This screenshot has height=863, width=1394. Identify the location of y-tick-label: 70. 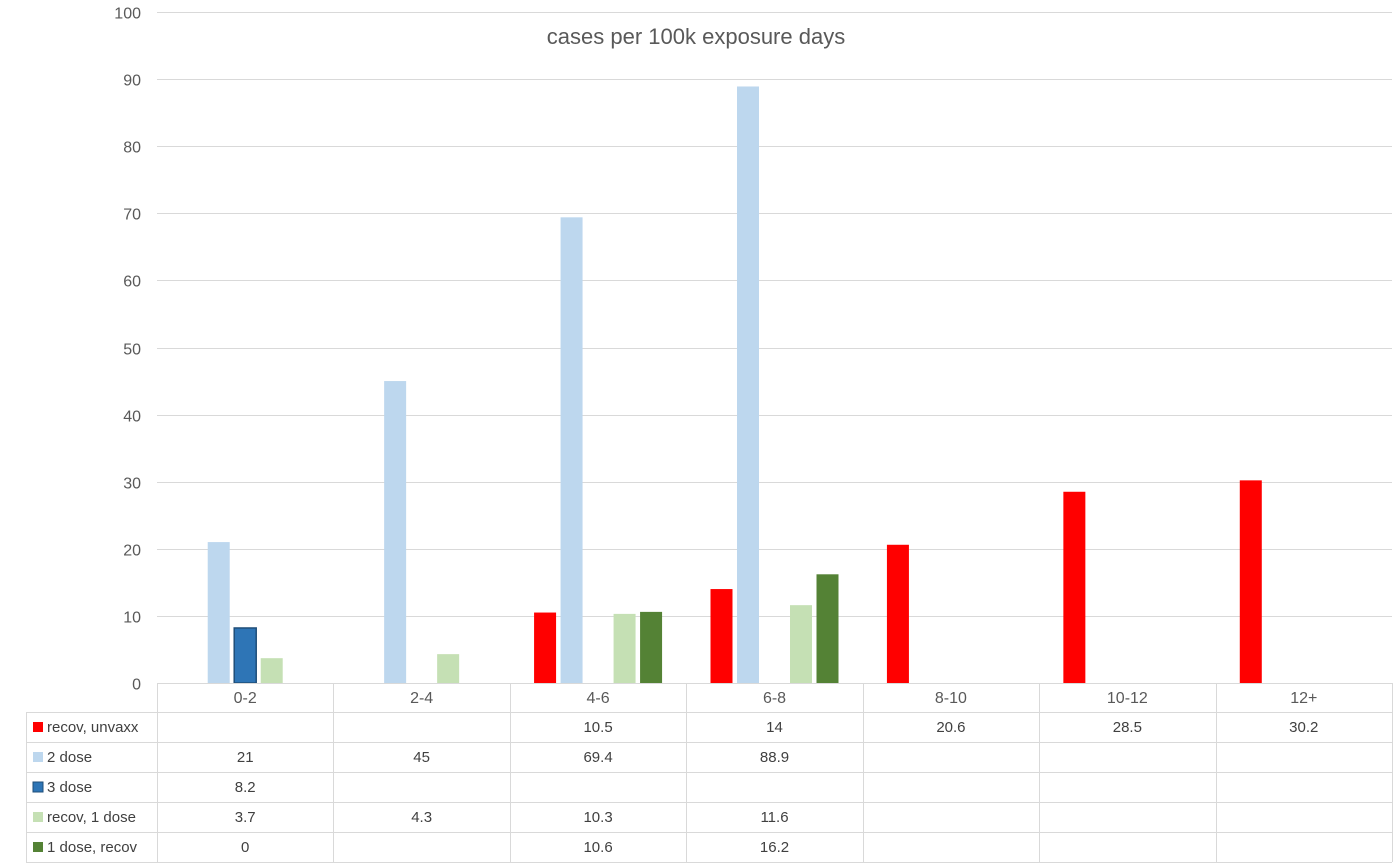
(132, 215).